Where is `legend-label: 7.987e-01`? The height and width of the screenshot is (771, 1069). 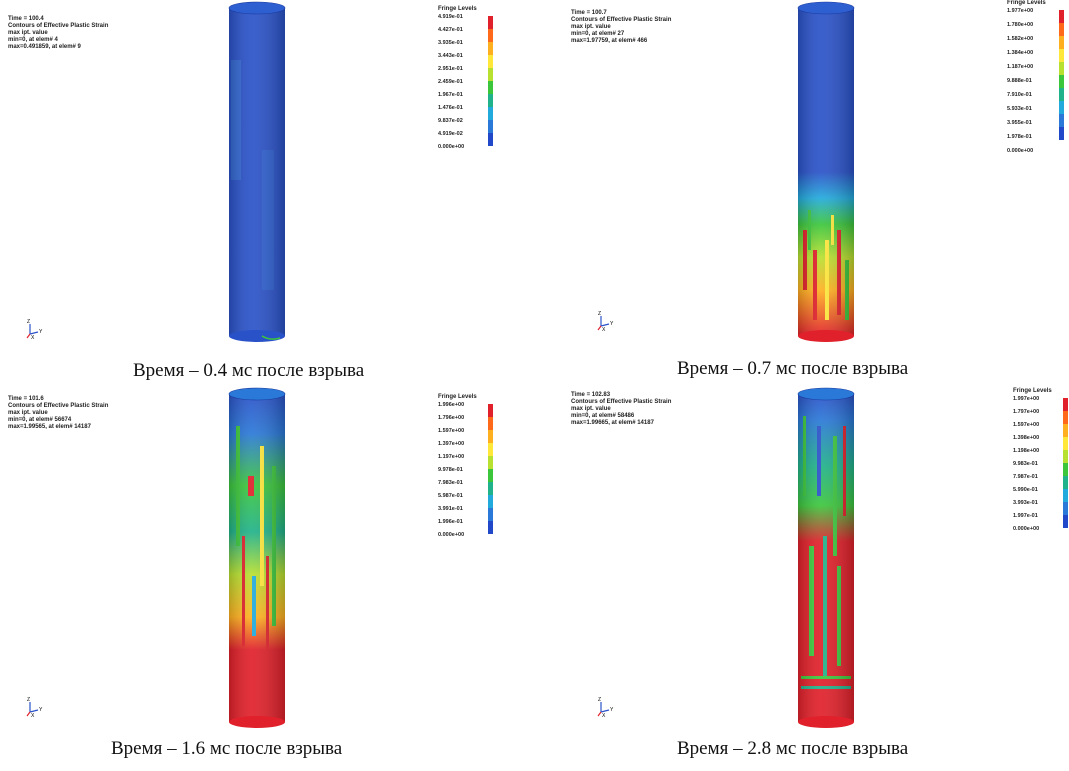
legend-label: 7.987e-01 is located at coordinates (1025, 477).